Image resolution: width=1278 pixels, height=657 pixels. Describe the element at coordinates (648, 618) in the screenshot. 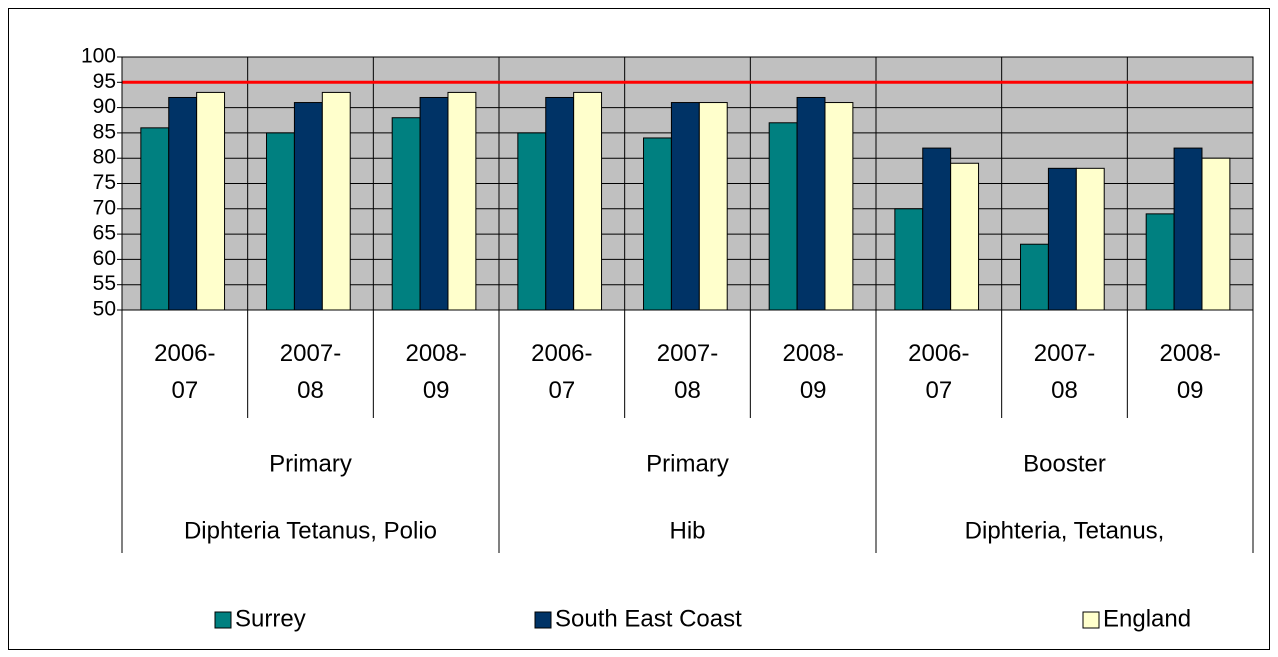

I see `legend-label: South East Coast` at that location.